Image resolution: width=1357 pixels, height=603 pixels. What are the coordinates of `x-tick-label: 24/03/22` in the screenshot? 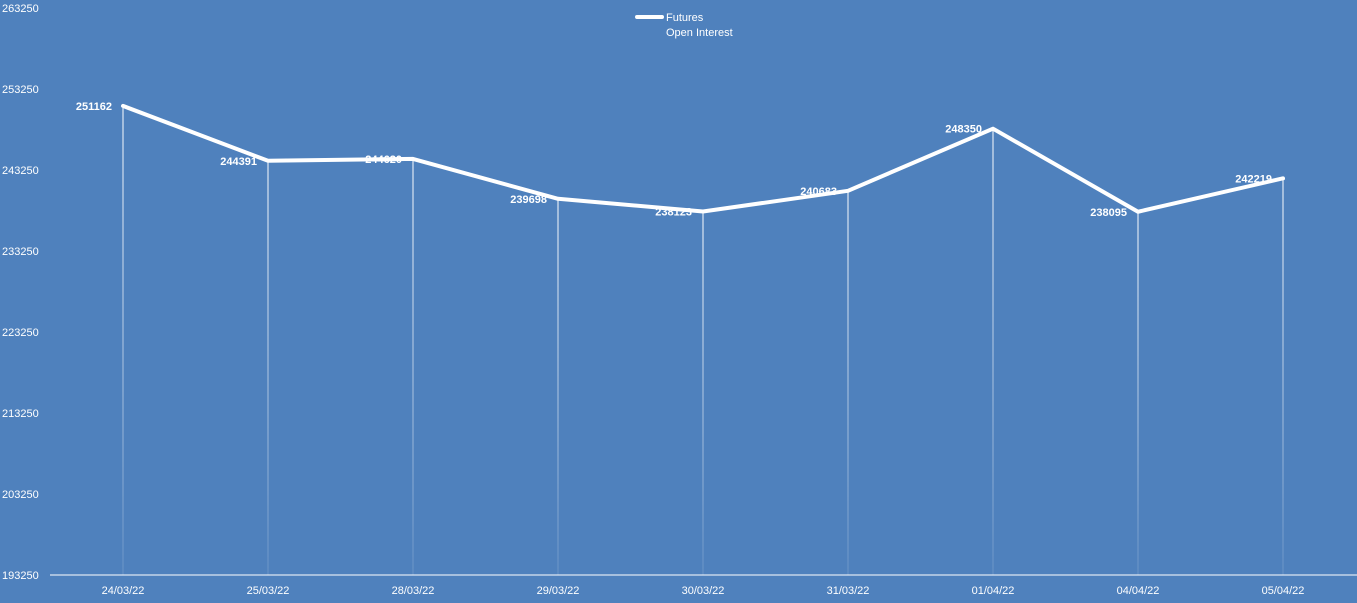 It's located at (123, 591).